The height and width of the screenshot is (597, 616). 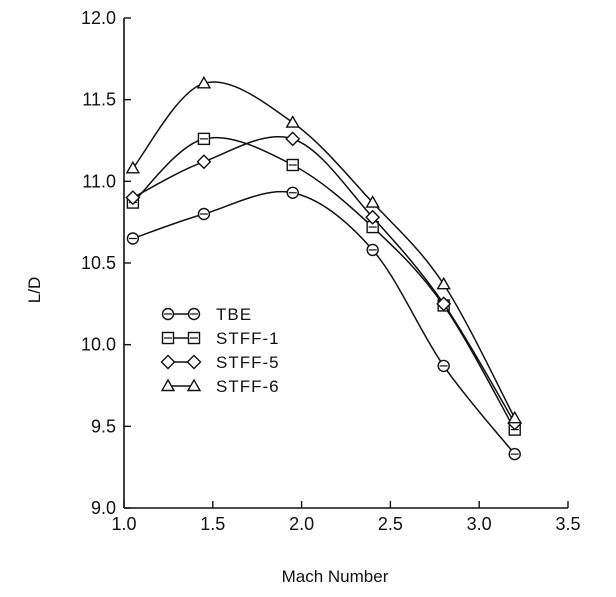 What do you see at coordinates (98, 345) in the screenshot?
I see `y-tick-label: 10.0` at bounding box center [98, 345].